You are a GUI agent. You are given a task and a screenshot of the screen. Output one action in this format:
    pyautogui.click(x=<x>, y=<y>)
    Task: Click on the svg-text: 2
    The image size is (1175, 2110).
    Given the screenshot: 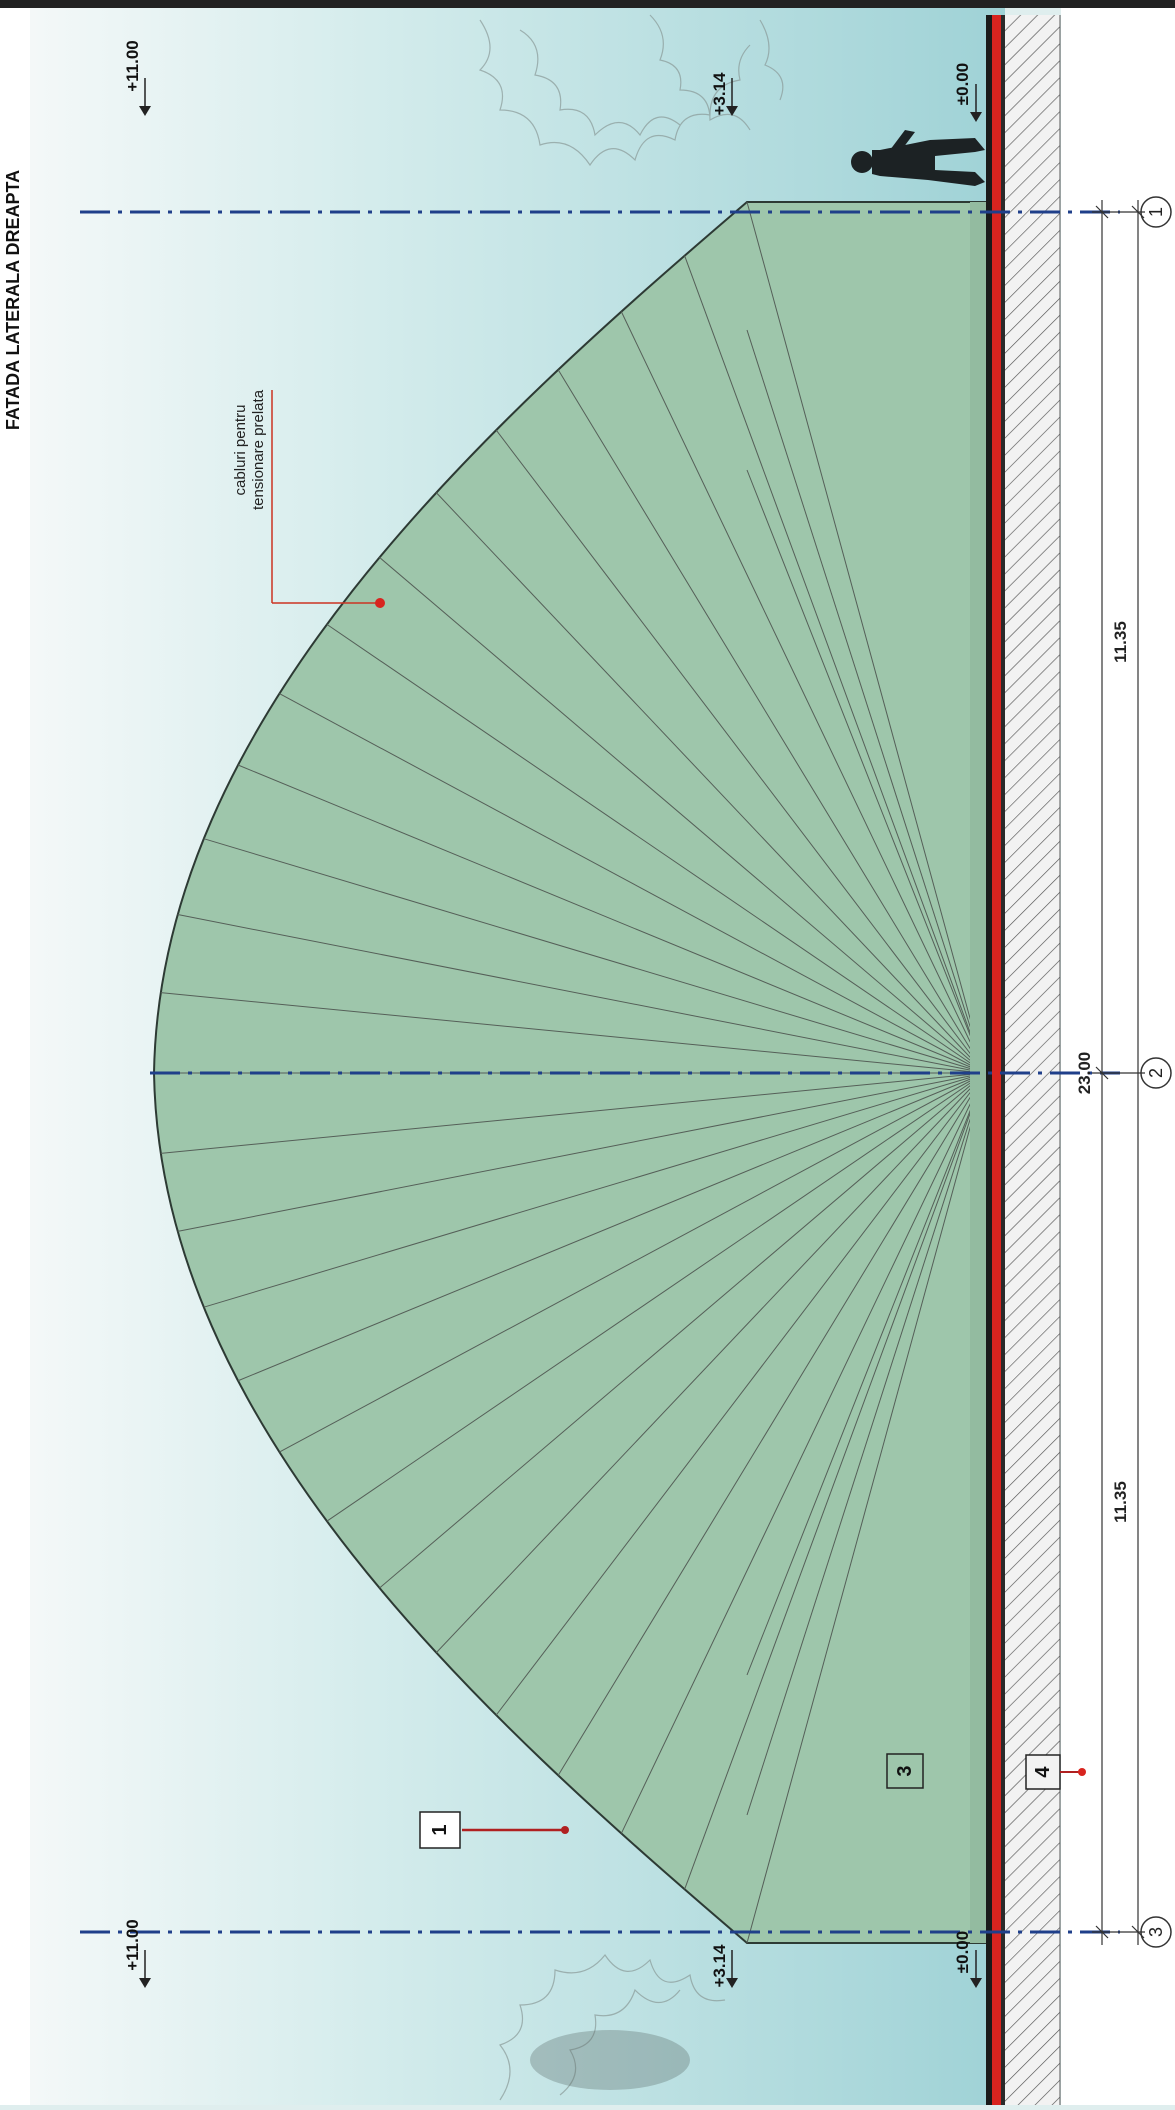 What is the action you would take?
    pyautogui.click(x=1156, y=1073)
    